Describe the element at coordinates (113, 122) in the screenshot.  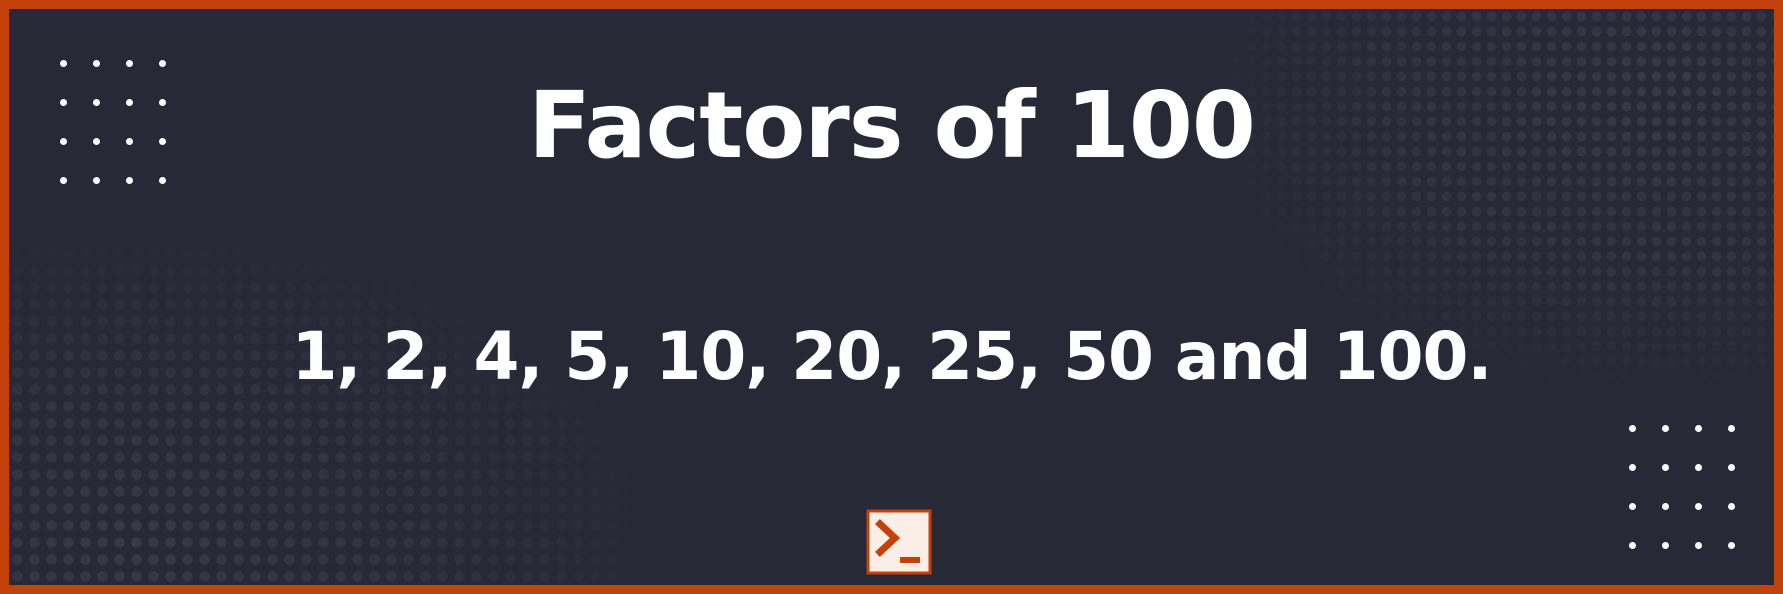
I see `dot-grid-top-left` at that location.